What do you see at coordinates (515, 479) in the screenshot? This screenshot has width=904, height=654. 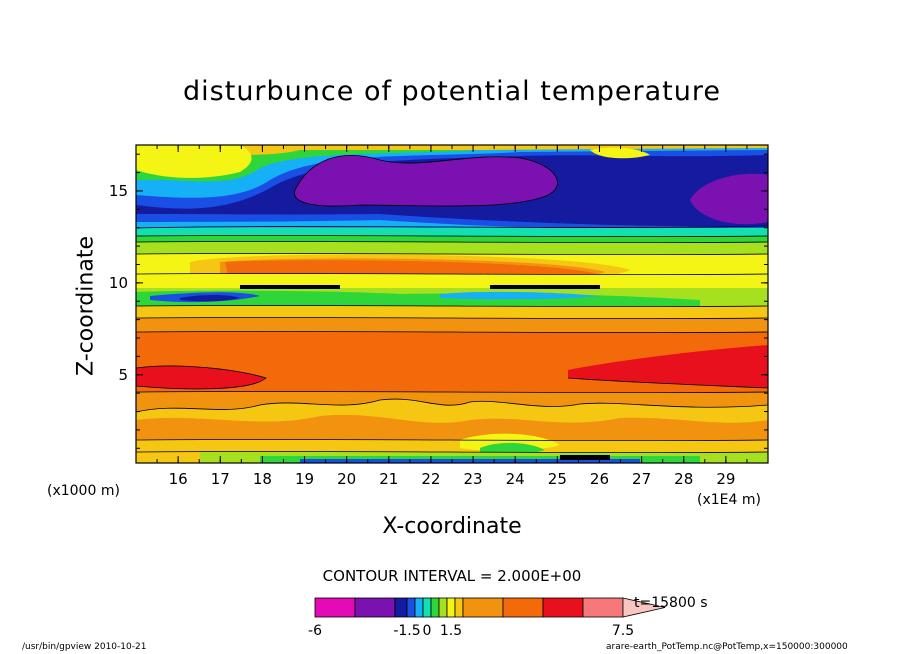 I see `x-tick-label: 24` at bounding box center [515, 479].